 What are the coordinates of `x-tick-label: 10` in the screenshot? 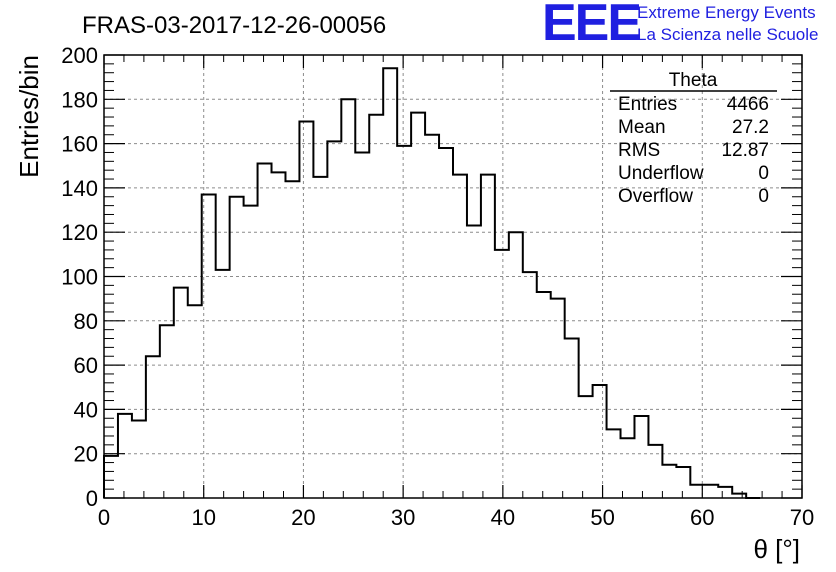 It's located at (203, 517).